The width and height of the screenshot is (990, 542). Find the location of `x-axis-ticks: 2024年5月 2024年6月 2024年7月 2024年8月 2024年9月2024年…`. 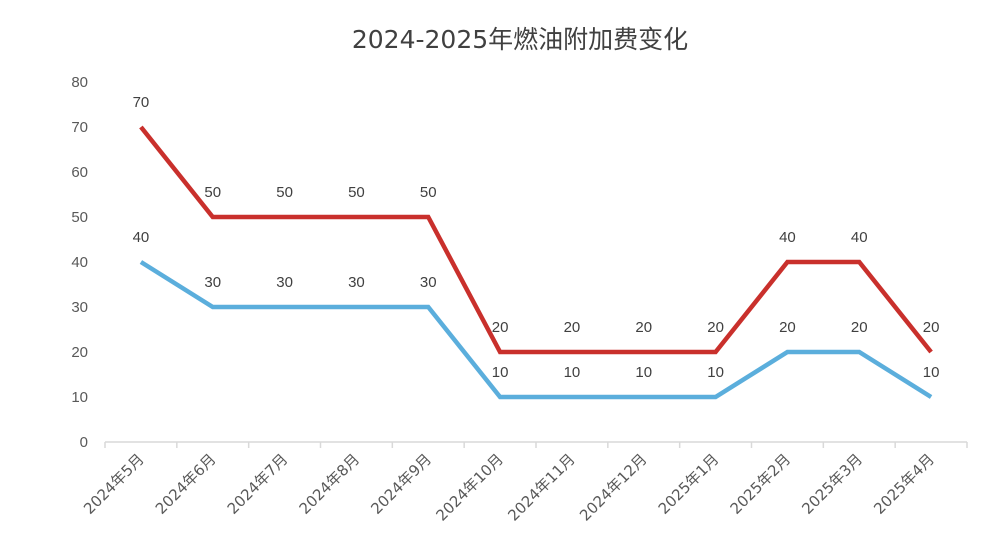

x-axis-ticks: 2024年5月 2024年6月 2024年7月 2024年8月 2024年9月2024年… is located at coordinates (509, 487).